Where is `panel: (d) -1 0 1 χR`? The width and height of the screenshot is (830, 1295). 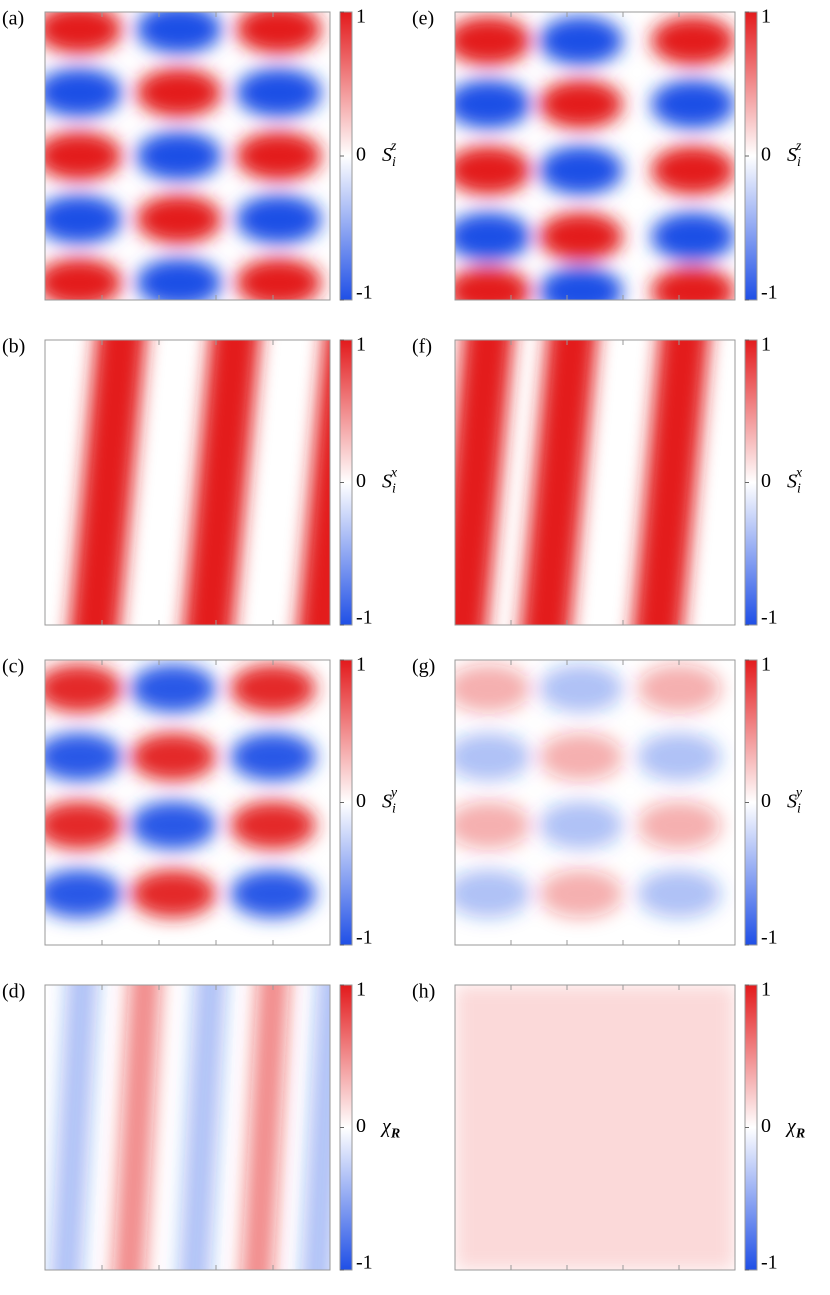 panel: (d) -1 0 1 χR is located at coordinates (201, 1126).